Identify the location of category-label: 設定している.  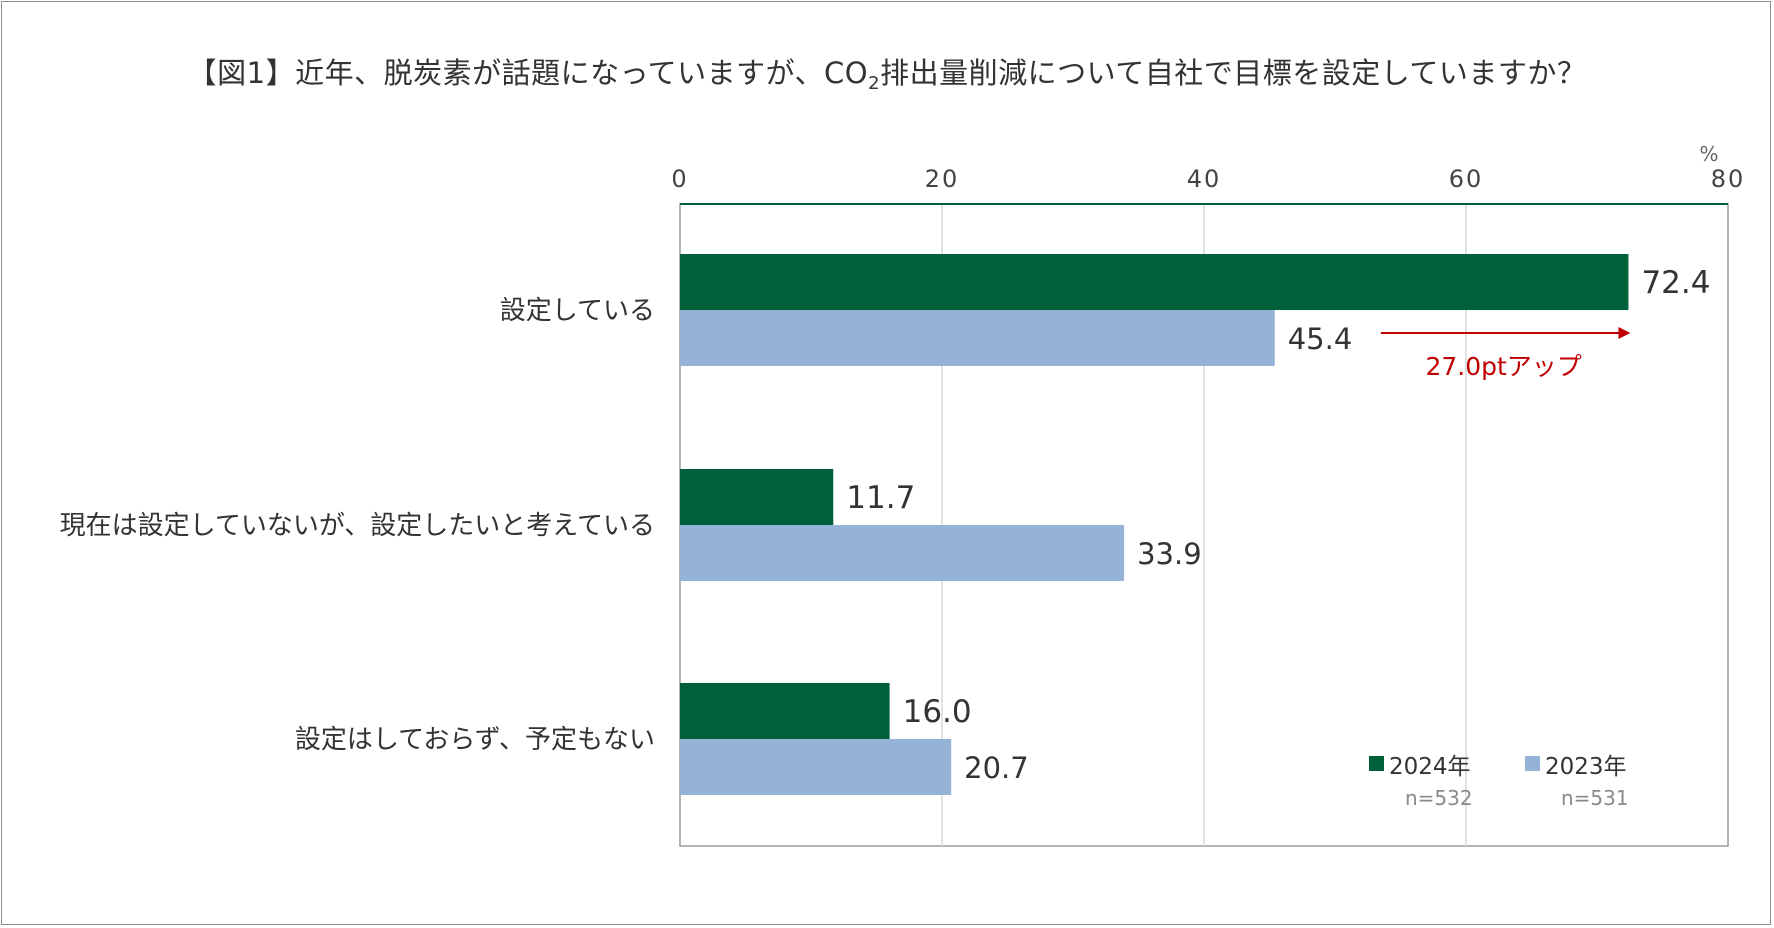
(577, 311).